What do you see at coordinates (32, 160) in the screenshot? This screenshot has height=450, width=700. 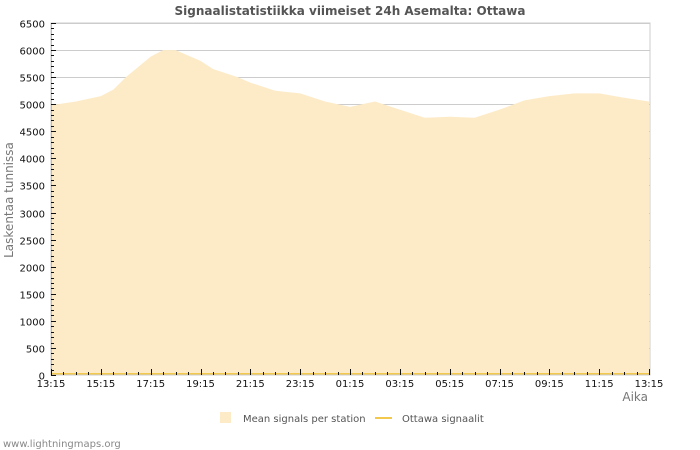 I see `y-tick-label: 4000` at bounding box center [32, 160].